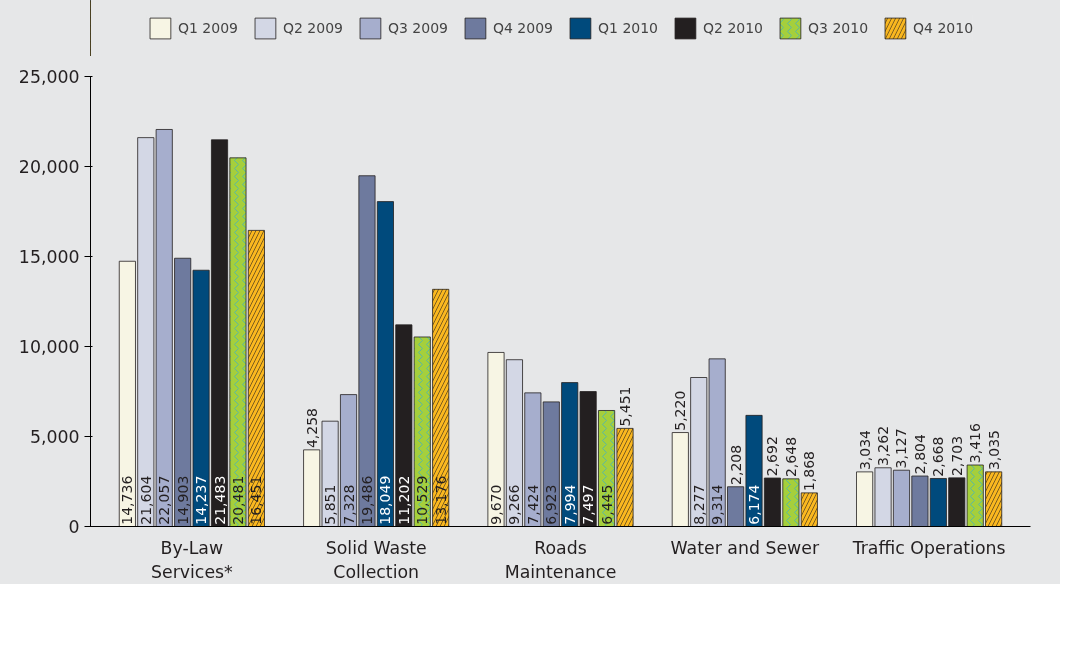 The width and height of the screenshot is (1071, 656). I want to click on data-label: 5,451, so click(625, 406).